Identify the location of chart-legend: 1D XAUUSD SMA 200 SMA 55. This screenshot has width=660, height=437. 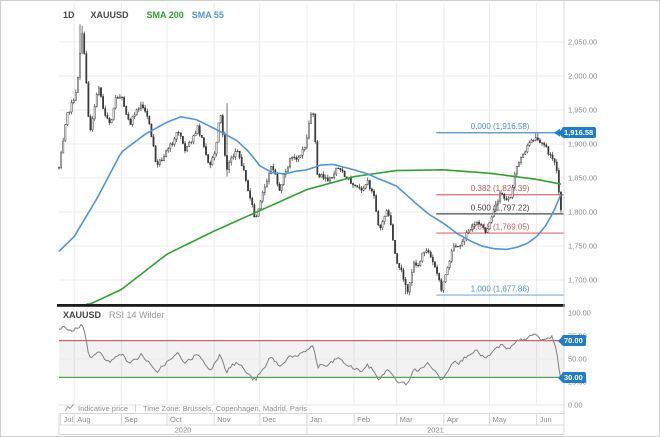
(143, 15).